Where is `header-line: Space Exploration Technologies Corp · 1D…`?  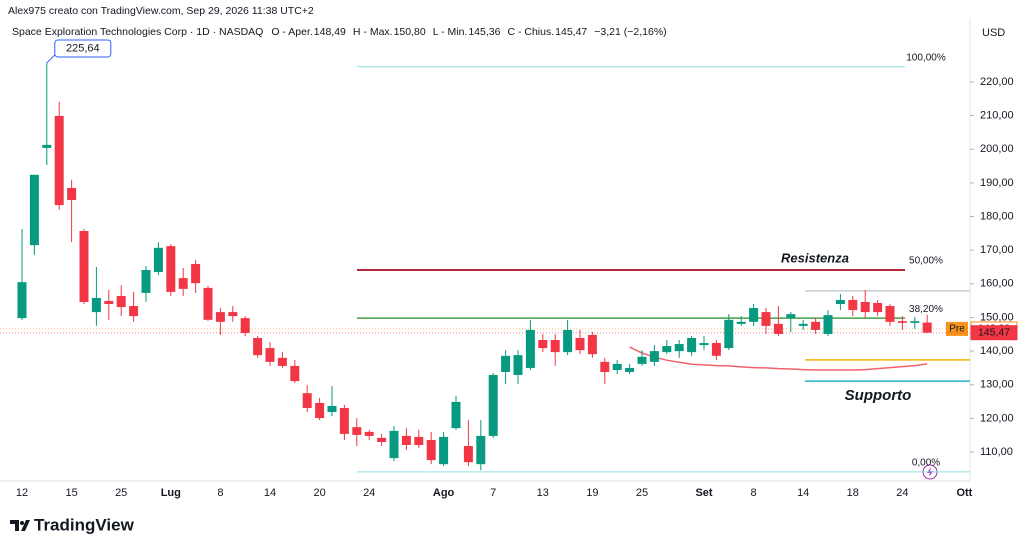 header-line: Space Exploration Technologies Corp · 1D… is located at coordinates (339, 32).